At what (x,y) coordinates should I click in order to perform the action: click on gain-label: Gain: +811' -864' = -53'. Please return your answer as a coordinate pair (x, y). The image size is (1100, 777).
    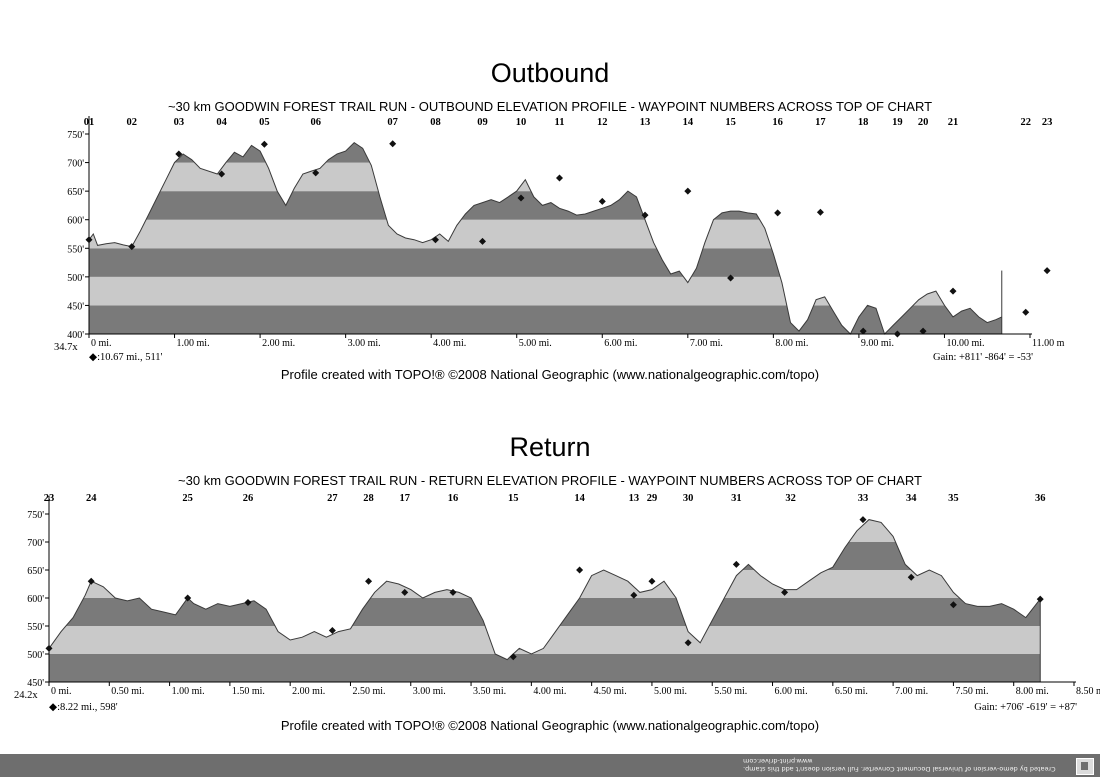
    Looking at the image, I should click on (983, 357).